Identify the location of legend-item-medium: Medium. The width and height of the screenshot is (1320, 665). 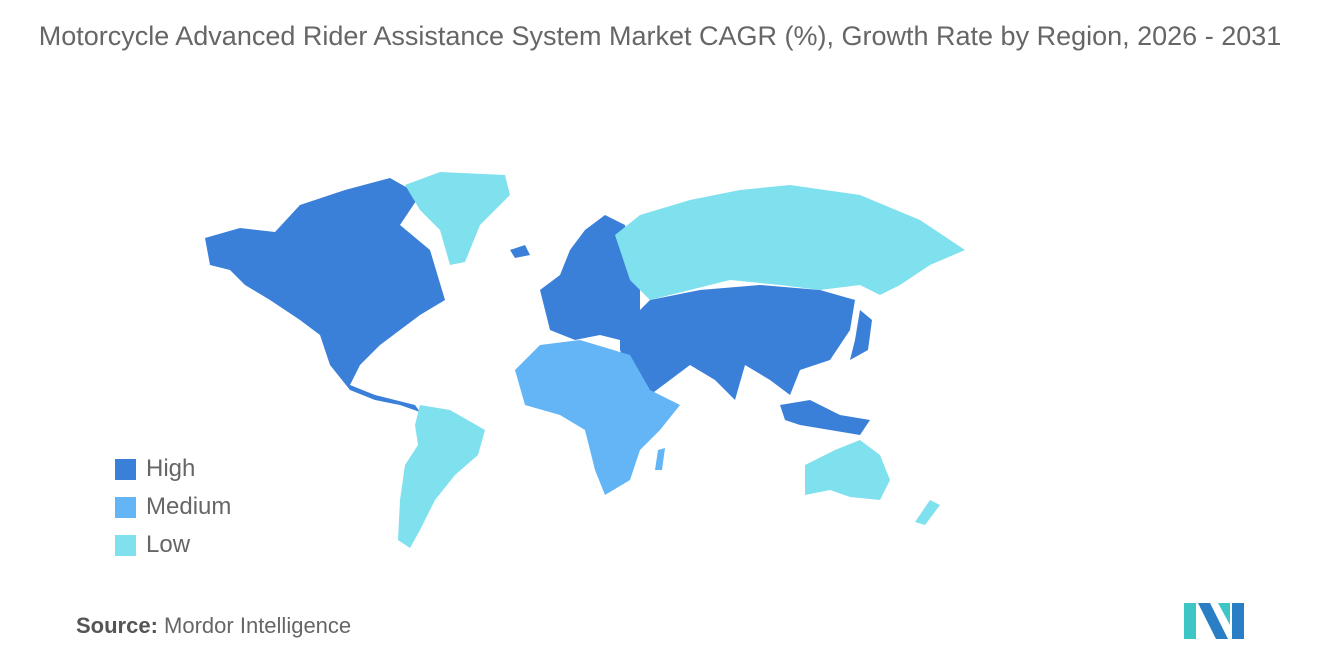
(173, 507).